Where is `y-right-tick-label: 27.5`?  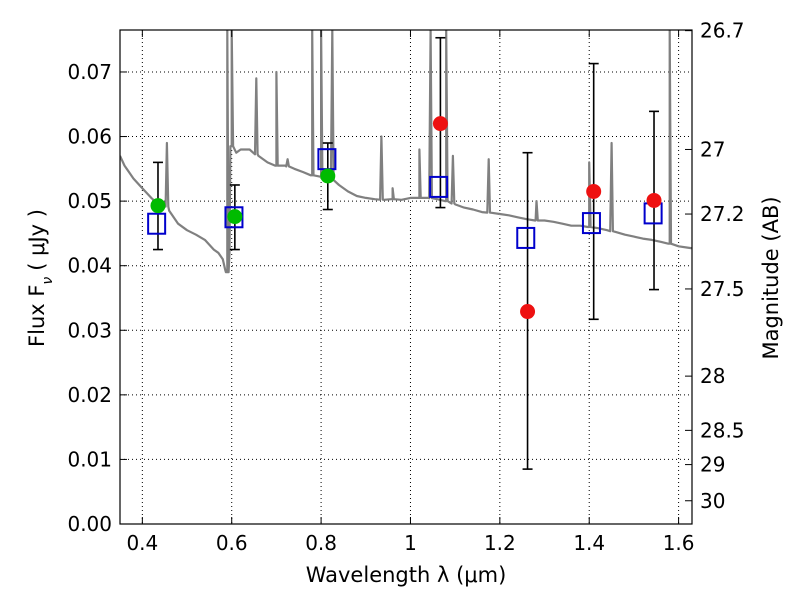 y-right-tick-label: 27.5 is located at coordinates (722, 289).